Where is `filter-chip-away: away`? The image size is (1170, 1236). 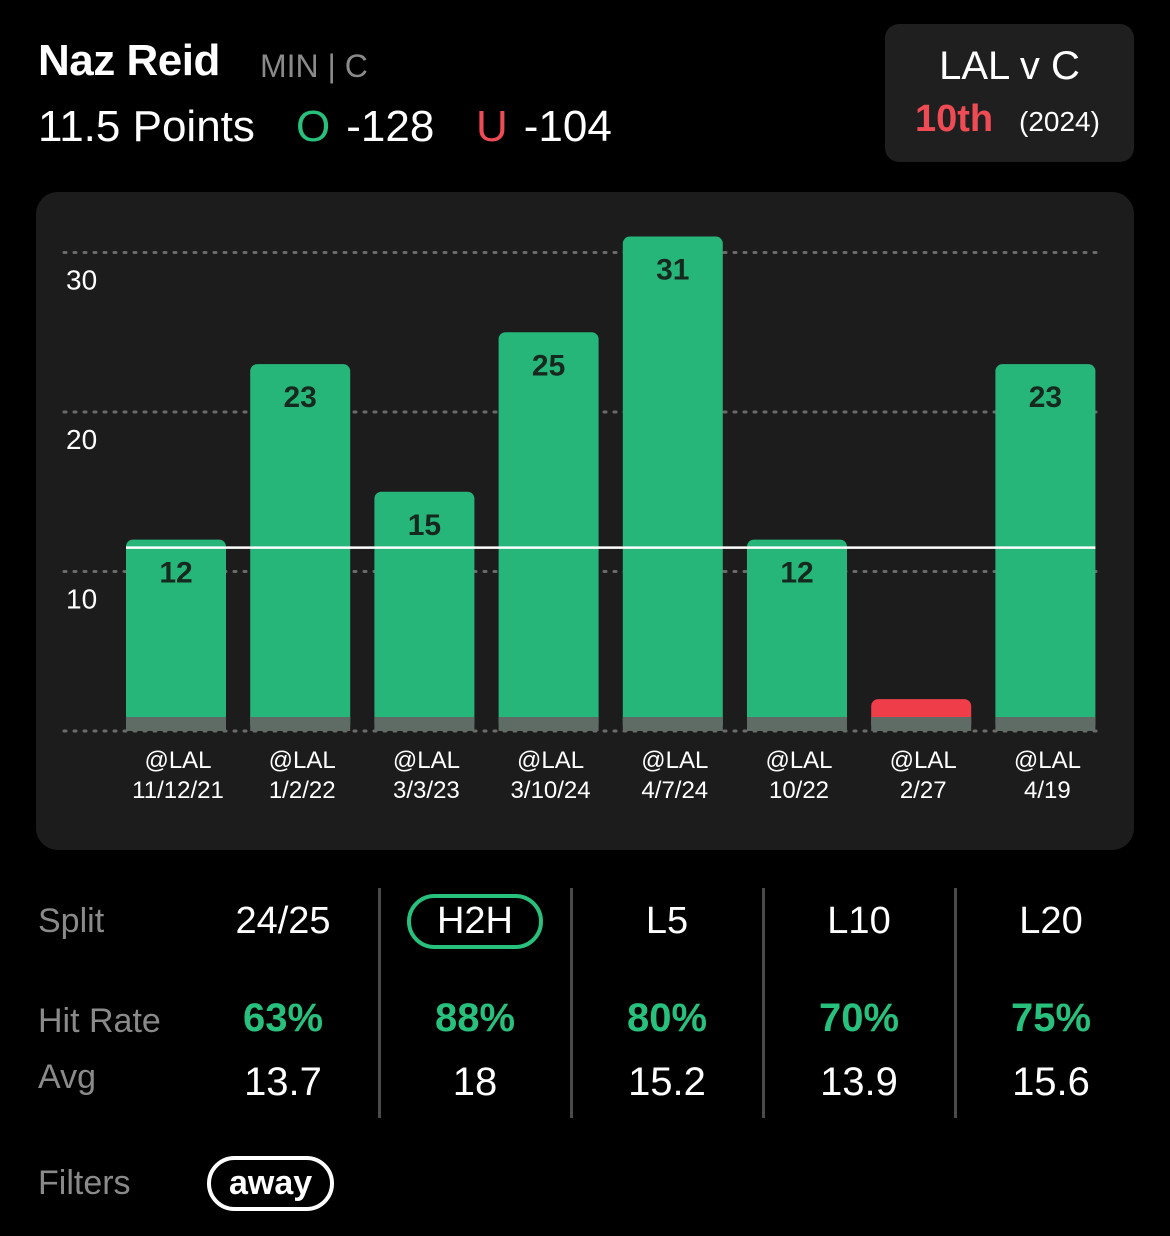
filter-chip-away: away is located at coordinates (271, 1183).